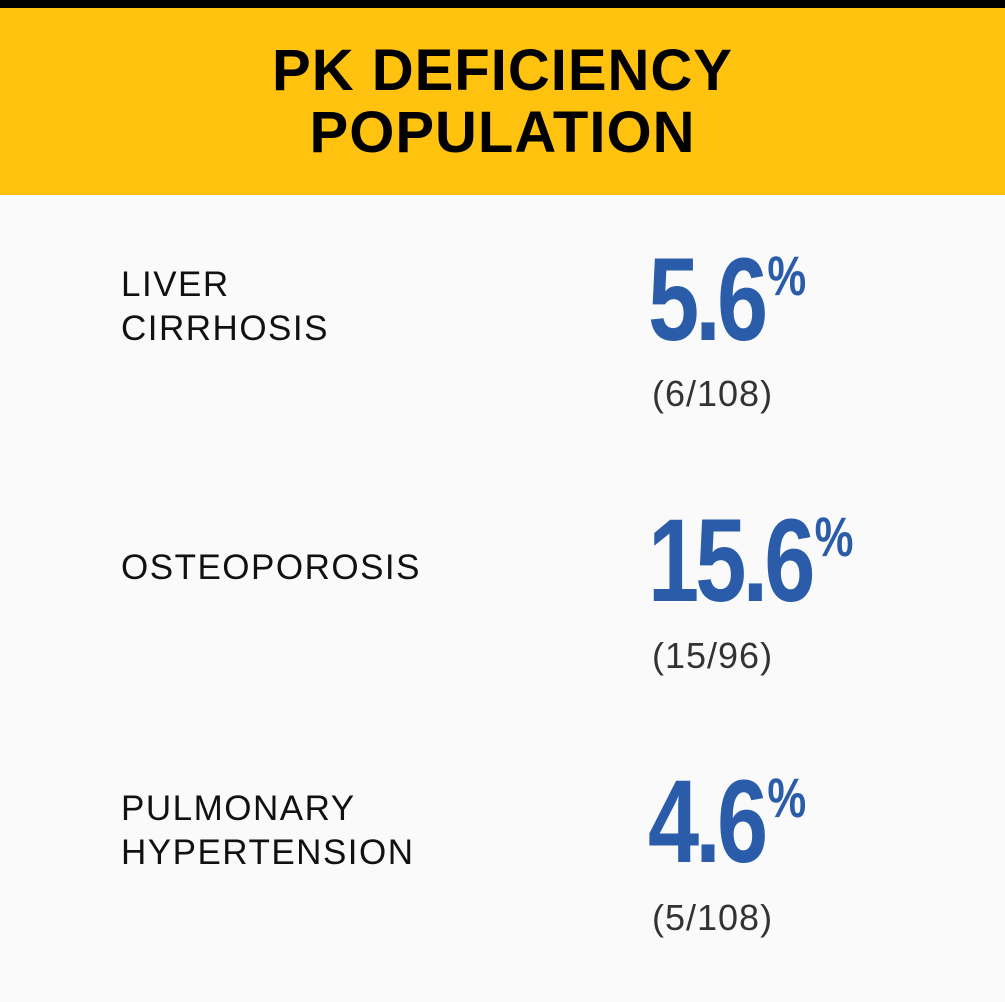 The width and height of the screenshot is (1005, 1002). What do you see at coordinates (225, 306) in the screenshot?
I see `condition-label: LIVER CIRRHOSIS` at bounding box center [225, 306].